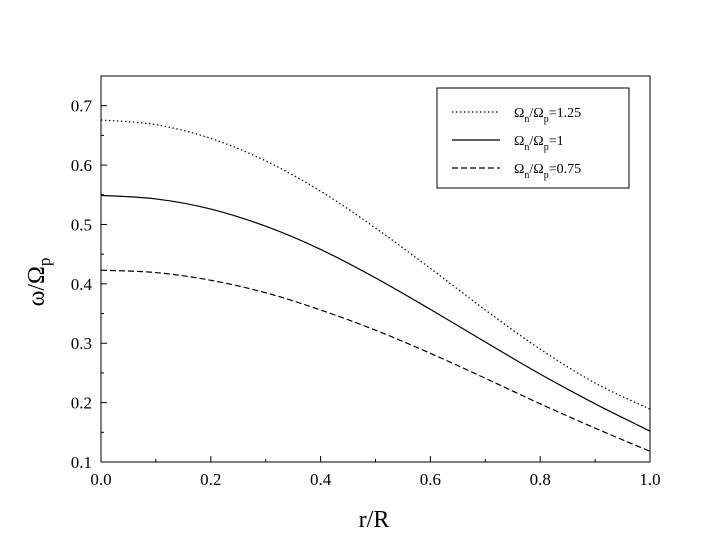 This screenshot has width=713, height=545. What do you see at coordinates (37, 286) in the screenshot?
I see `y-axis-title-main: ω/Ω` at bounding box center [37, 286].